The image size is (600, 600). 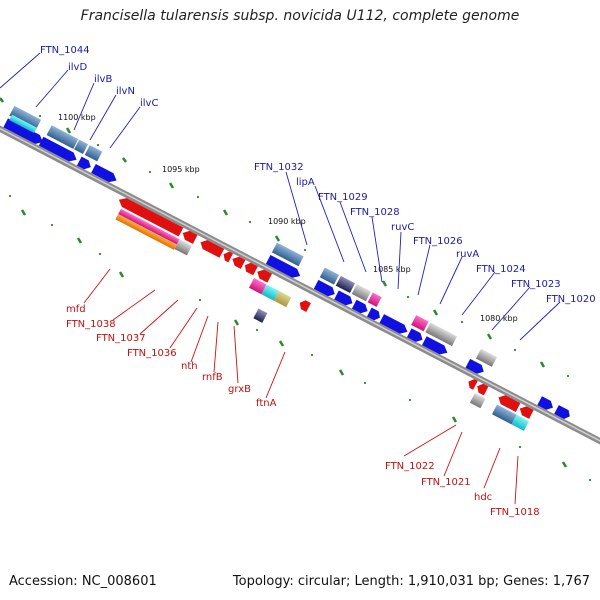 What do you see at coordinates (65, 50) in the screenshot?
I see `gene-label-ftn-1044: FTN_1044` at bounding box center [65, 50].